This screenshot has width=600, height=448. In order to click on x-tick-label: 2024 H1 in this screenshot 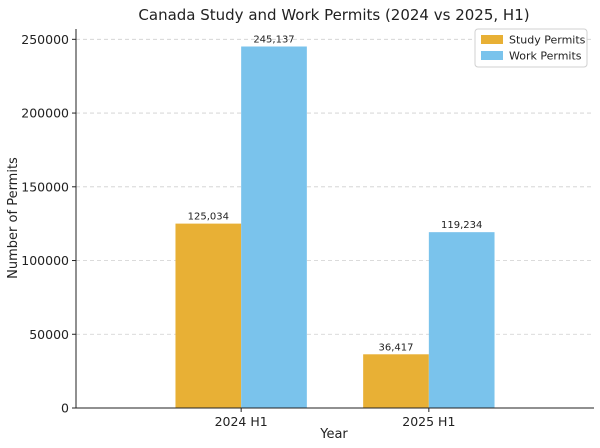, I will do `click(241, 421)`.